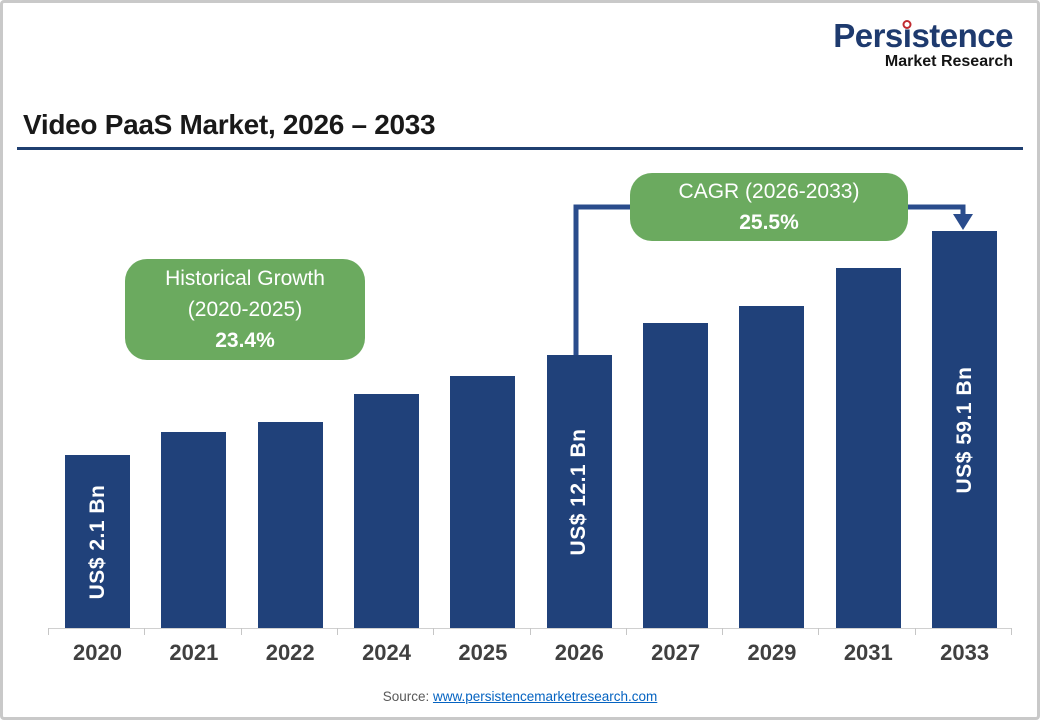 The image size is (1040, 720). What do you see at coordinates (579, 652) in the screenshot?
I see `x-axis-label-2026: 2026` at bounding box center [579, 652].